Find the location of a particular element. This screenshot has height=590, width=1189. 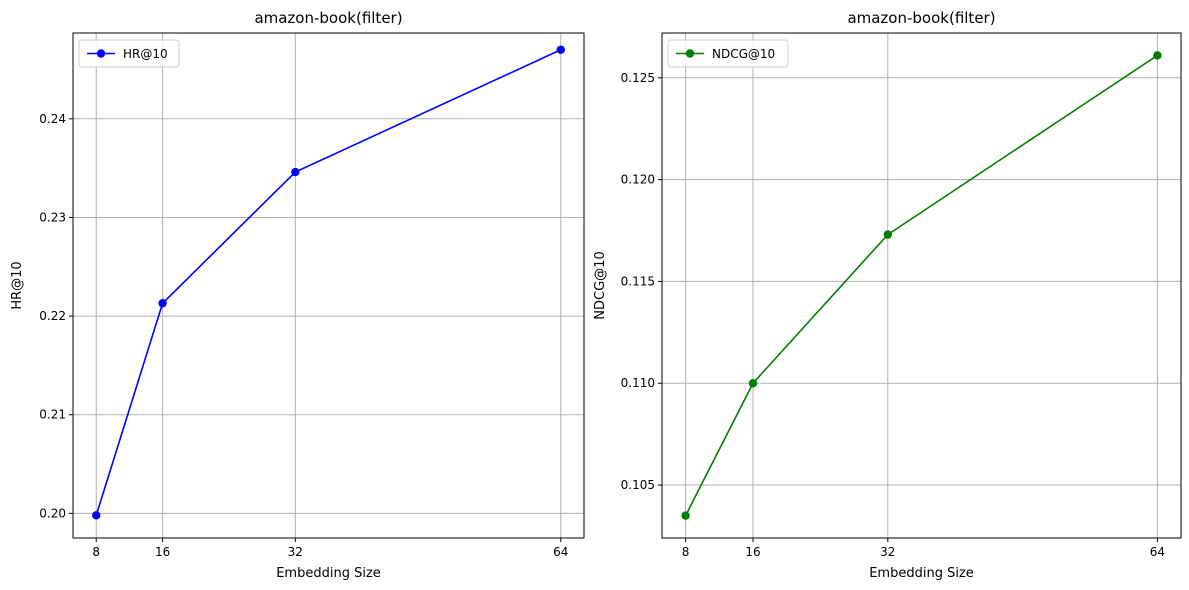

legend-label: NDCG@10 is located at coordinates (743, 54).